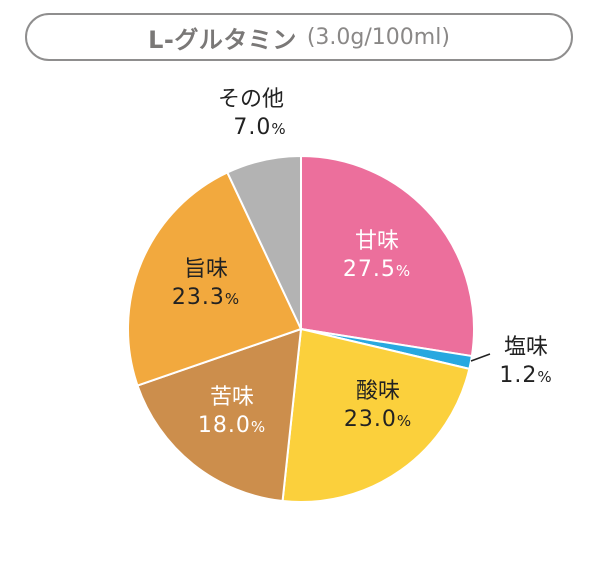  I want to click on label-enmi: 塩味 1.2%, so click(526, 362).